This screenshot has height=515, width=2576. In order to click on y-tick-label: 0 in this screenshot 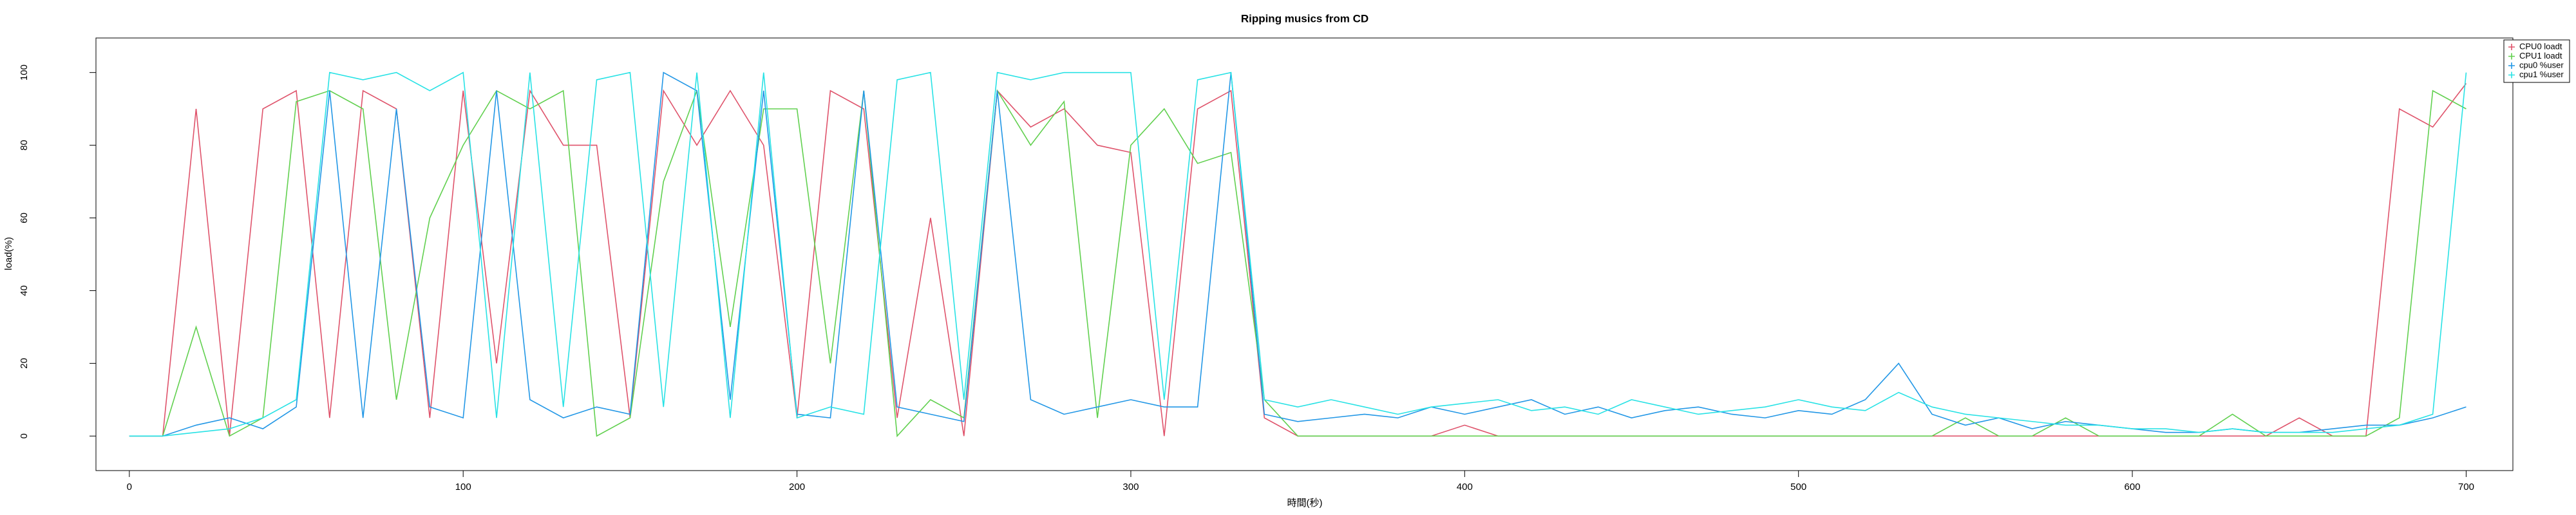, I will do `click(24, 435)`.